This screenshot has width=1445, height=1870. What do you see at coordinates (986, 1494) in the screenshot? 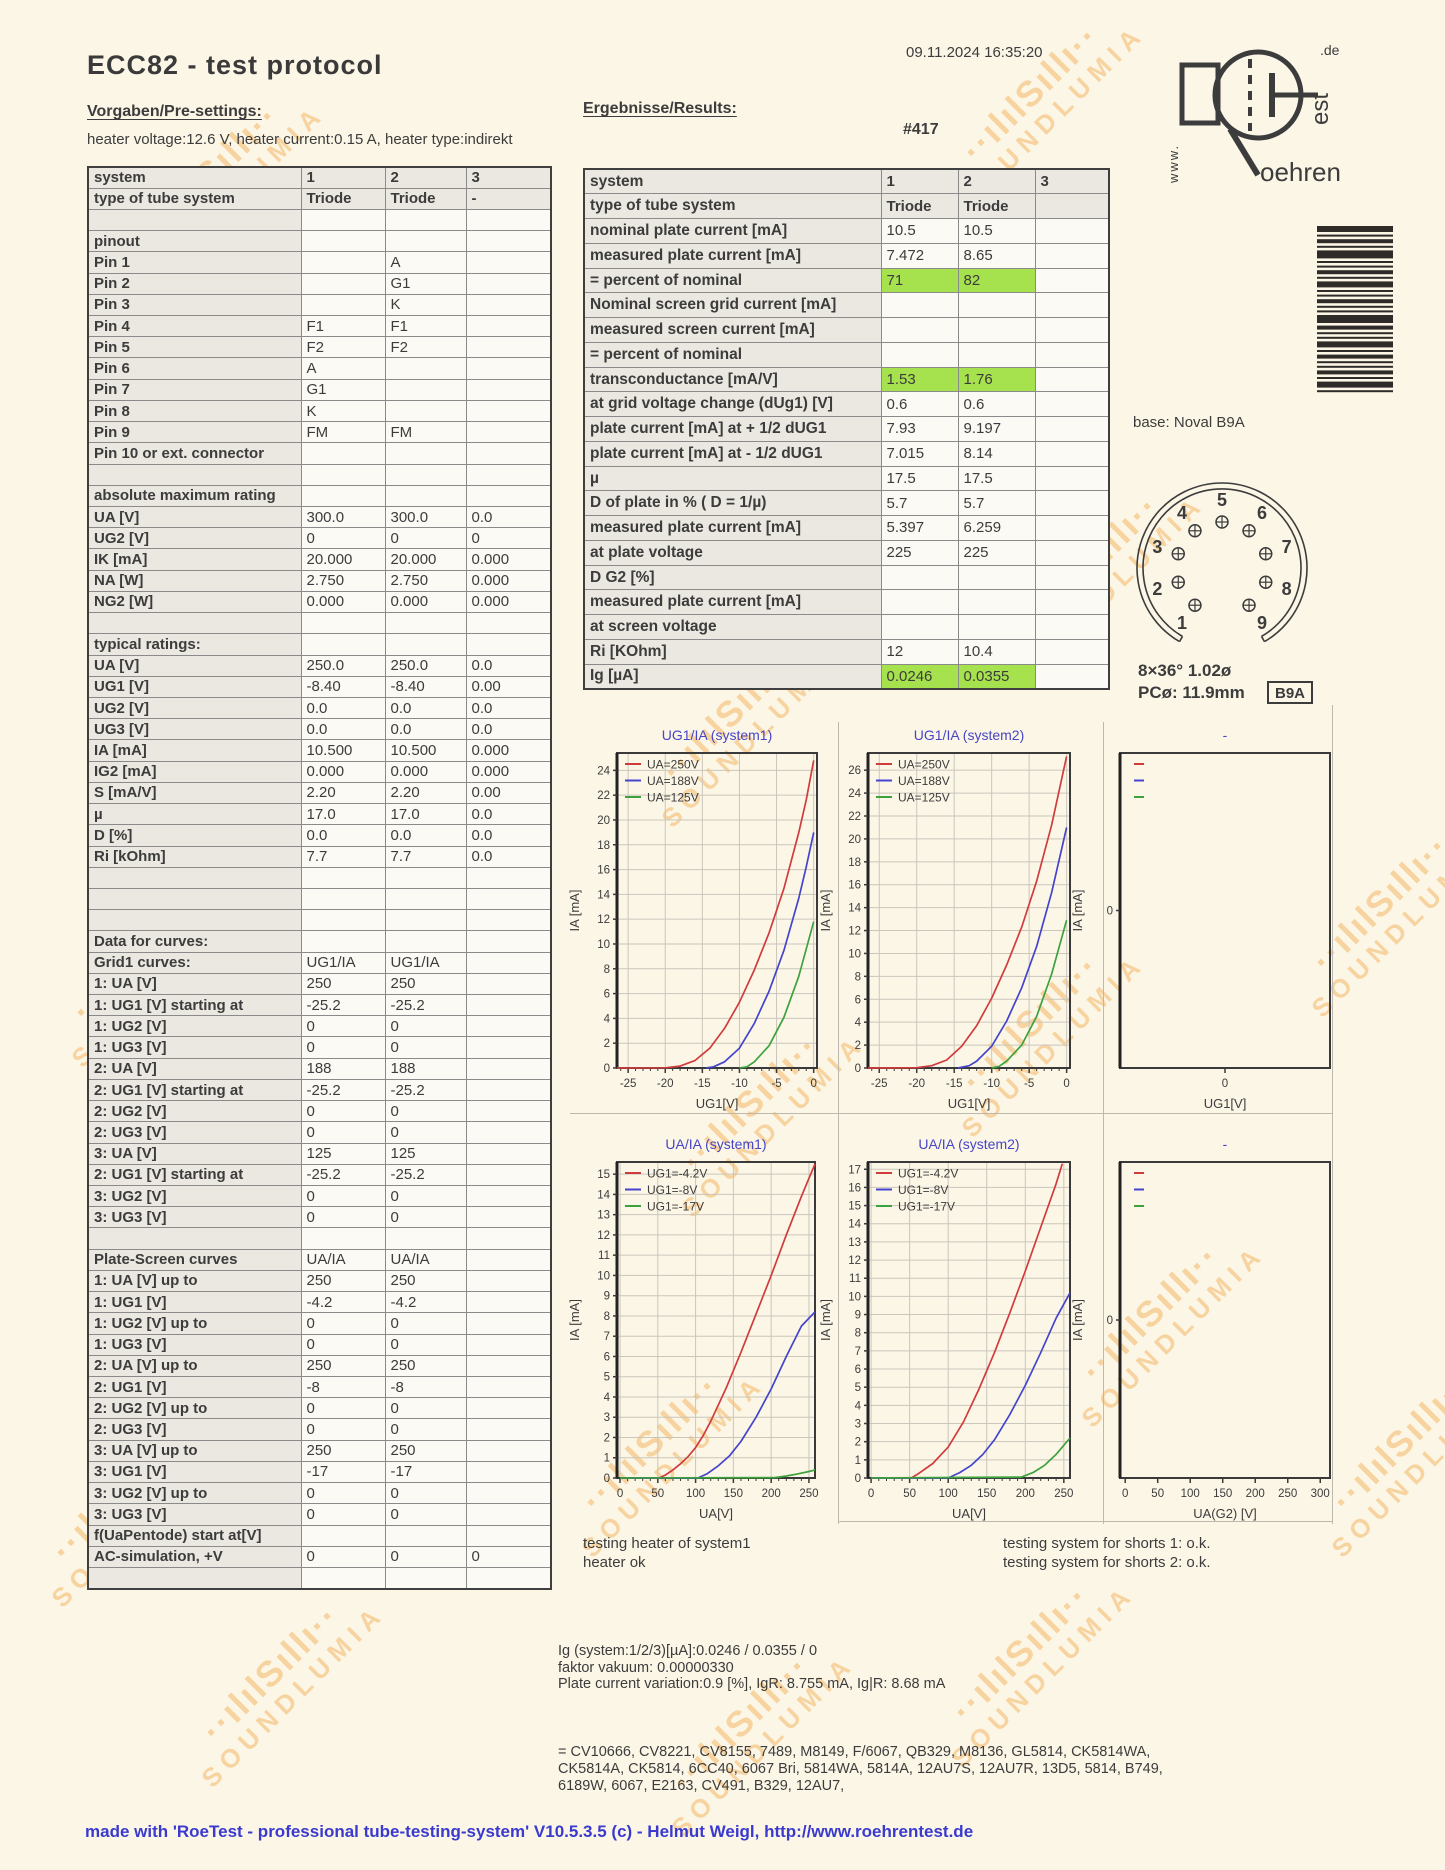
I see `x-tick-label: 150` at bounding box center [986, 1494].